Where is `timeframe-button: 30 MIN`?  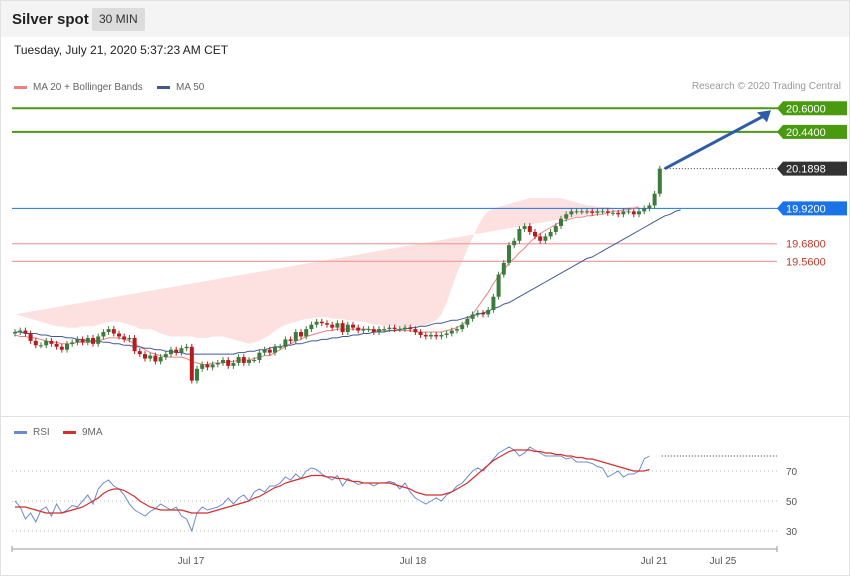
timeframe-button: 30 MIN is located at coordinates (118, 19).